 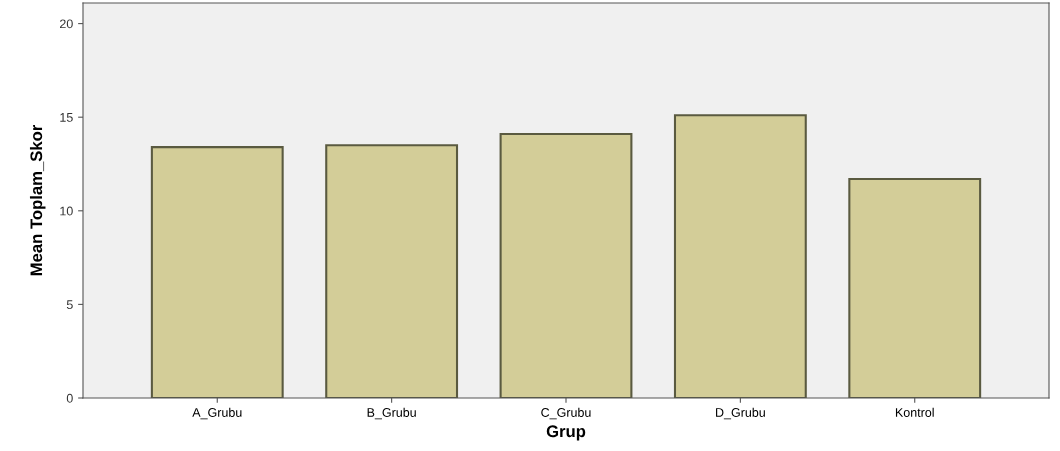 I want to click on y-tick-label: 20, so click(x=66, y=24).